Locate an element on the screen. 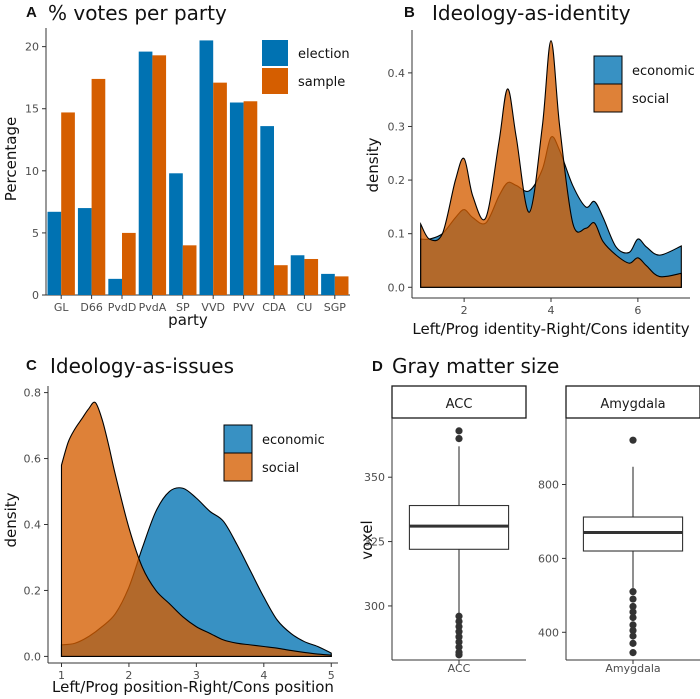 The image size is (700, 699). panel-b-y-tick-label: 0.2 is located at coordinates (397, 180).